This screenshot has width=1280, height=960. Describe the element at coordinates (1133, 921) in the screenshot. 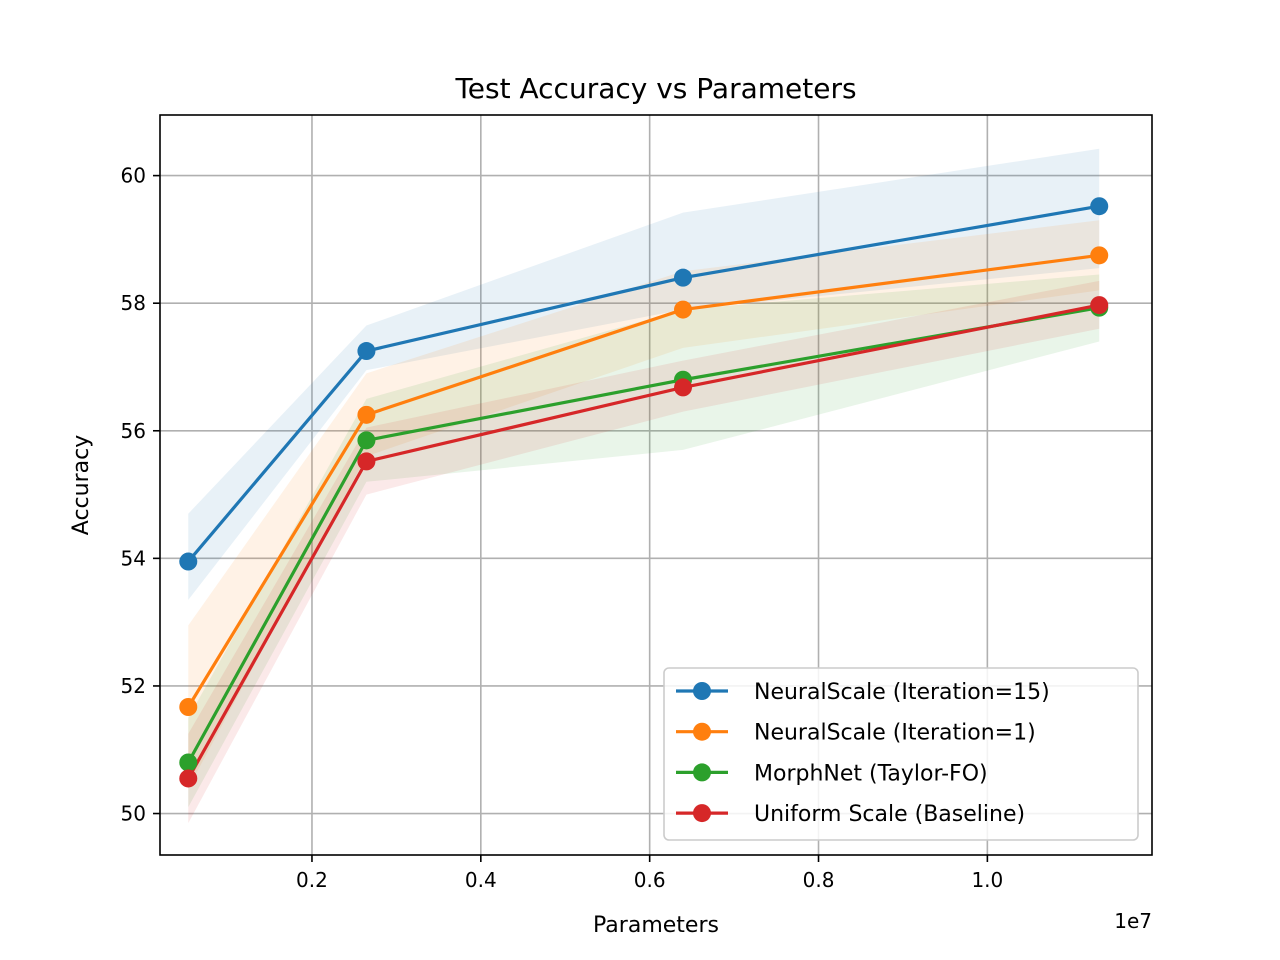

I see `x-axis-offset-label: 1e7` at that location.